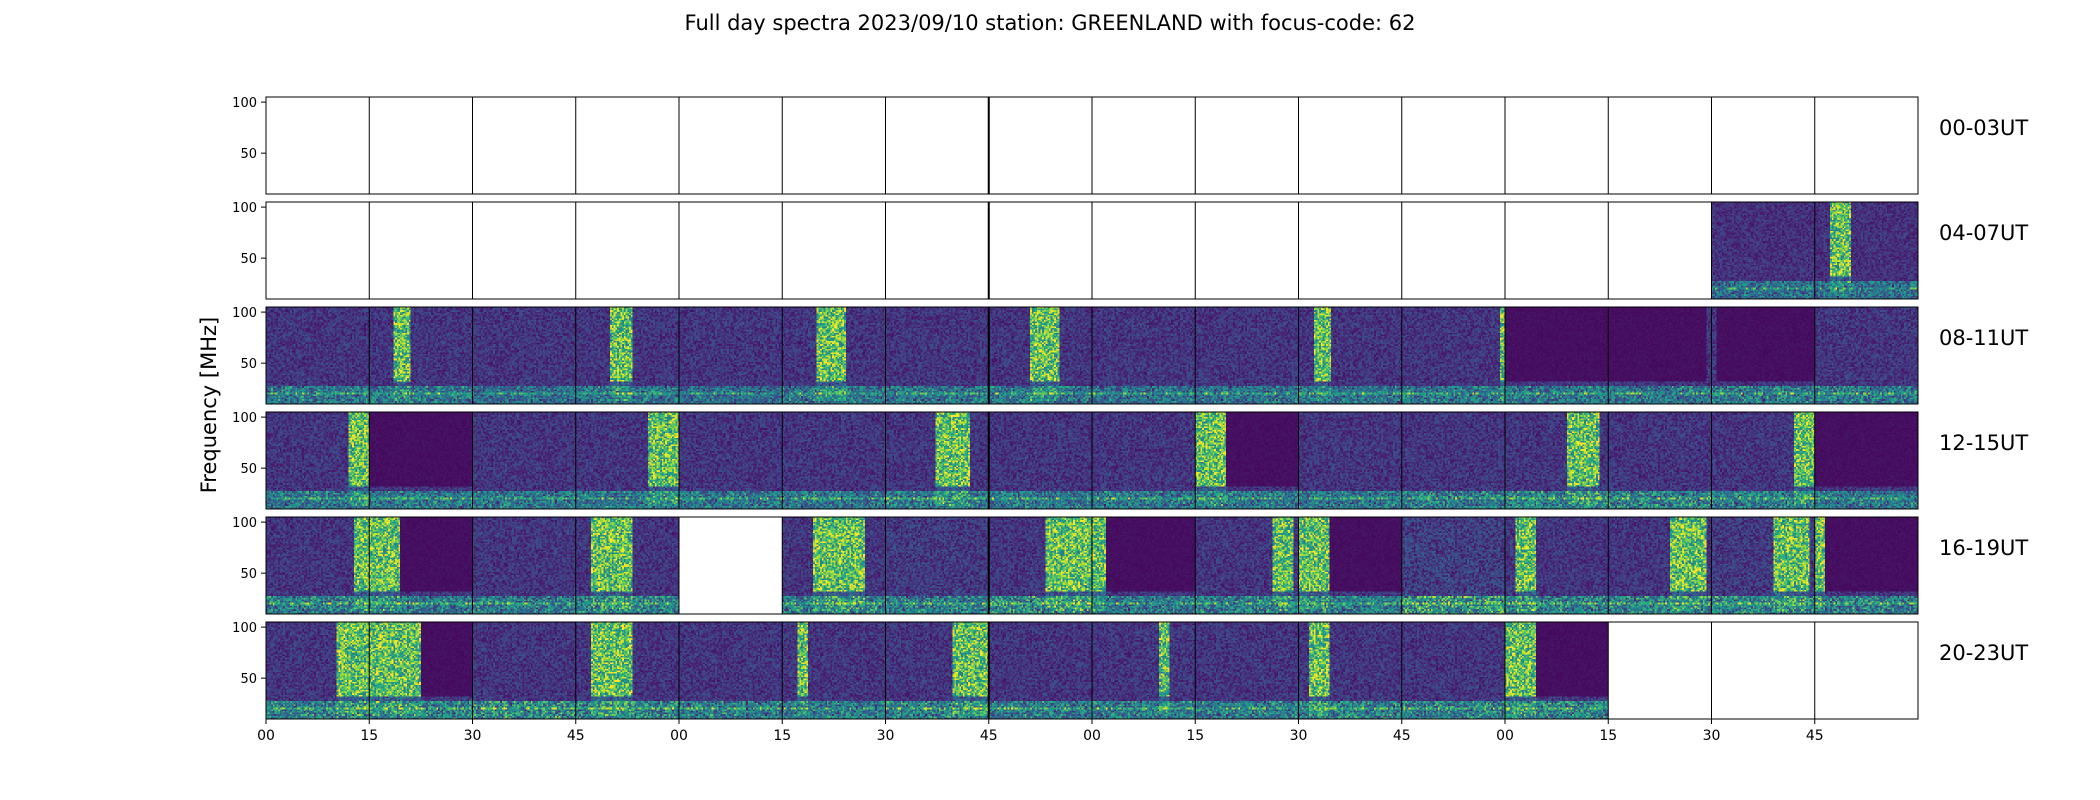  I want to click on row-label: 16-19UT, so click(1983, 548).